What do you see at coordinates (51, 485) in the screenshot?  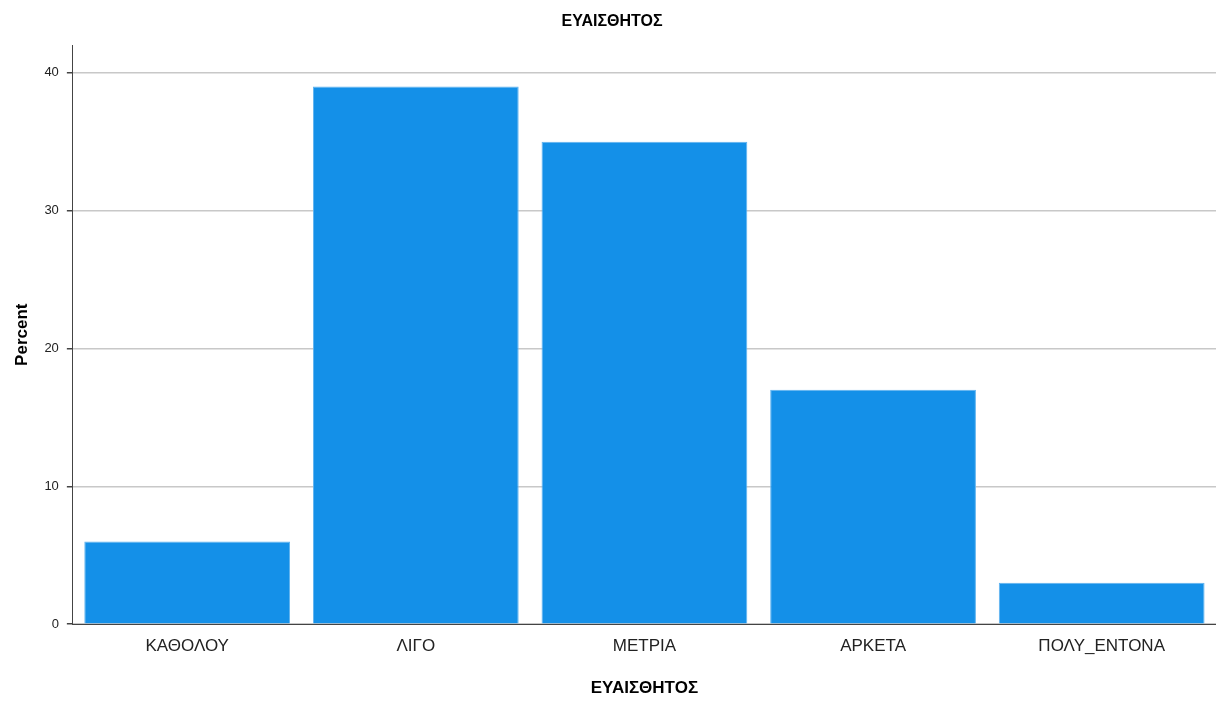 I see `y-tick-label: 10` at bounding box center [51, 485].